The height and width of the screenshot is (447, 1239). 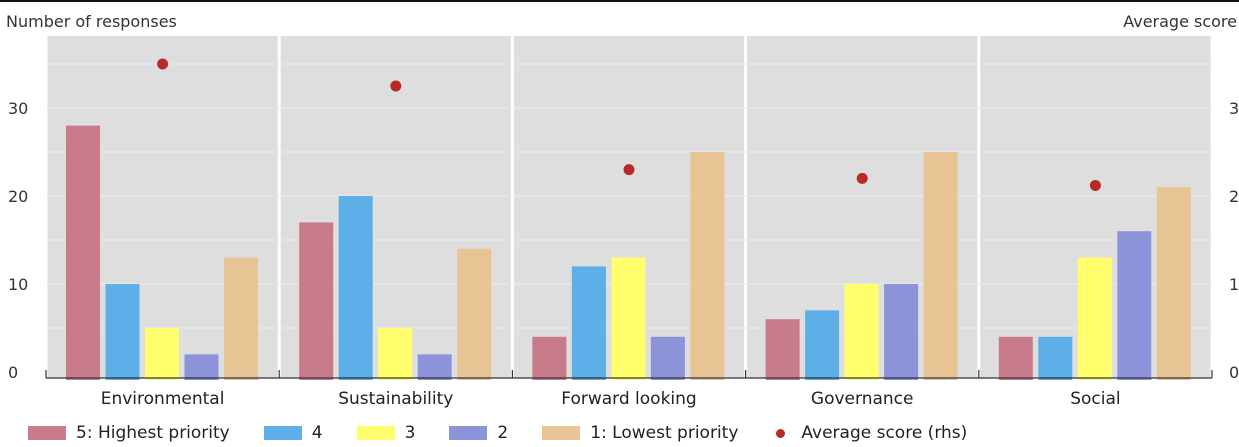 I want to click on y-axis-label-right: Average score, so click(x=1180, y=21).